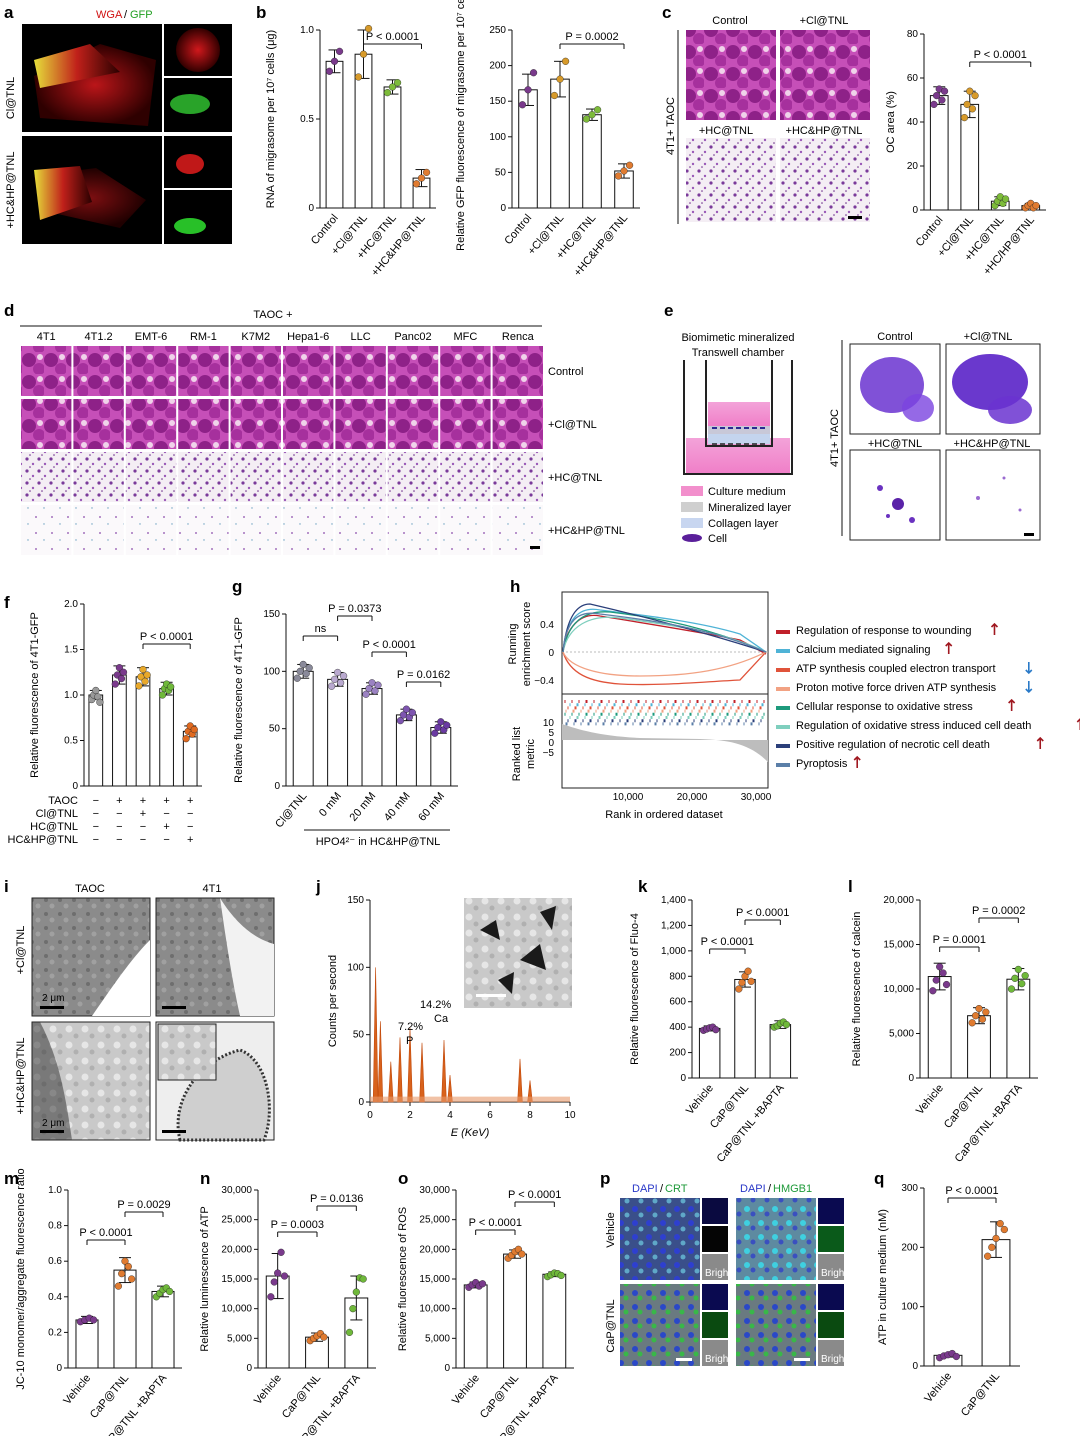 The height and width of the screenshot is (1436, 1080). What do you see at coordinates (166, 801) in the screenshot?
I see `condition-sign: +` at bounding box center [166, 801].